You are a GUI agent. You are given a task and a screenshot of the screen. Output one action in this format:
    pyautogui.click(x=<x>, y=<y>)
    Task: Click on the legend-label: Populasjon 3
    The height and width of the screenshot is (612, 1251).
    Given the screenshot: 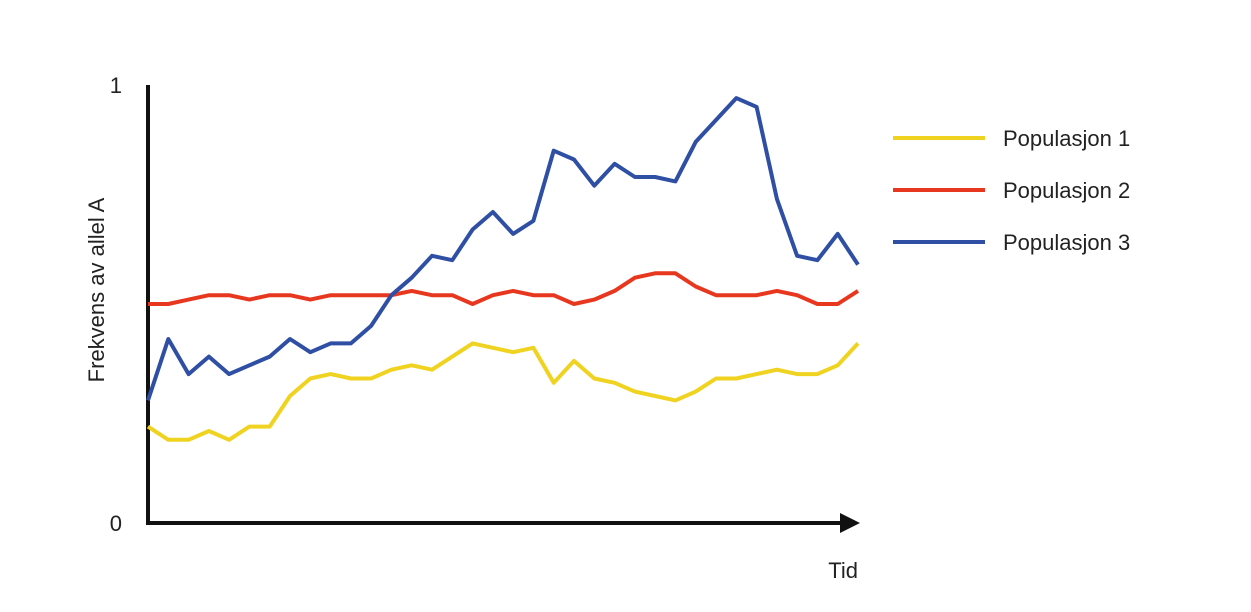 What is the action you would take?
    pyautogui.click(x=1066, y=242)
    